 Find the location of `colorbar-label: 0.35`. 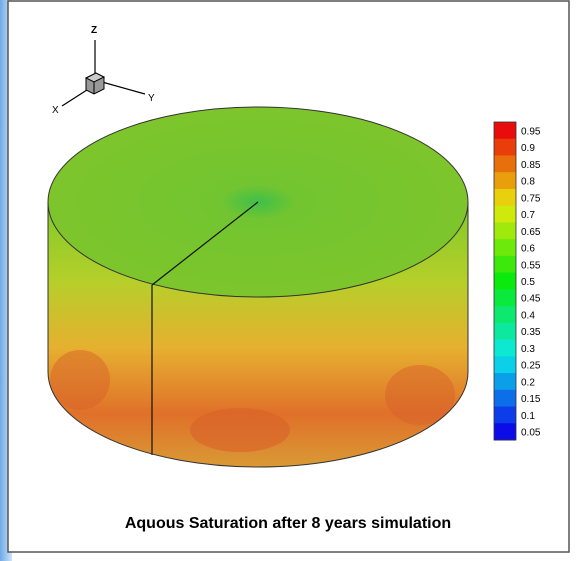

colorbar-label: 0.35 is located at coordinates (531, 332).